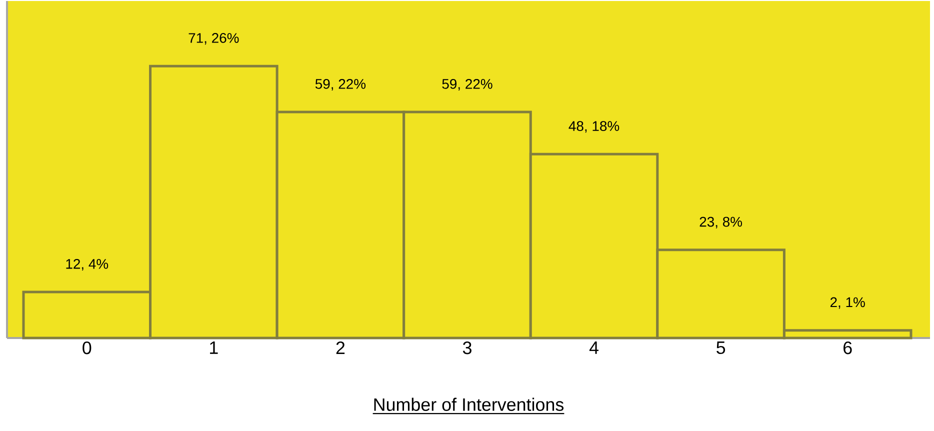 This screenshot has width=934, height=431. I want to click on data-label: 2, 1%, so click(847, 303).